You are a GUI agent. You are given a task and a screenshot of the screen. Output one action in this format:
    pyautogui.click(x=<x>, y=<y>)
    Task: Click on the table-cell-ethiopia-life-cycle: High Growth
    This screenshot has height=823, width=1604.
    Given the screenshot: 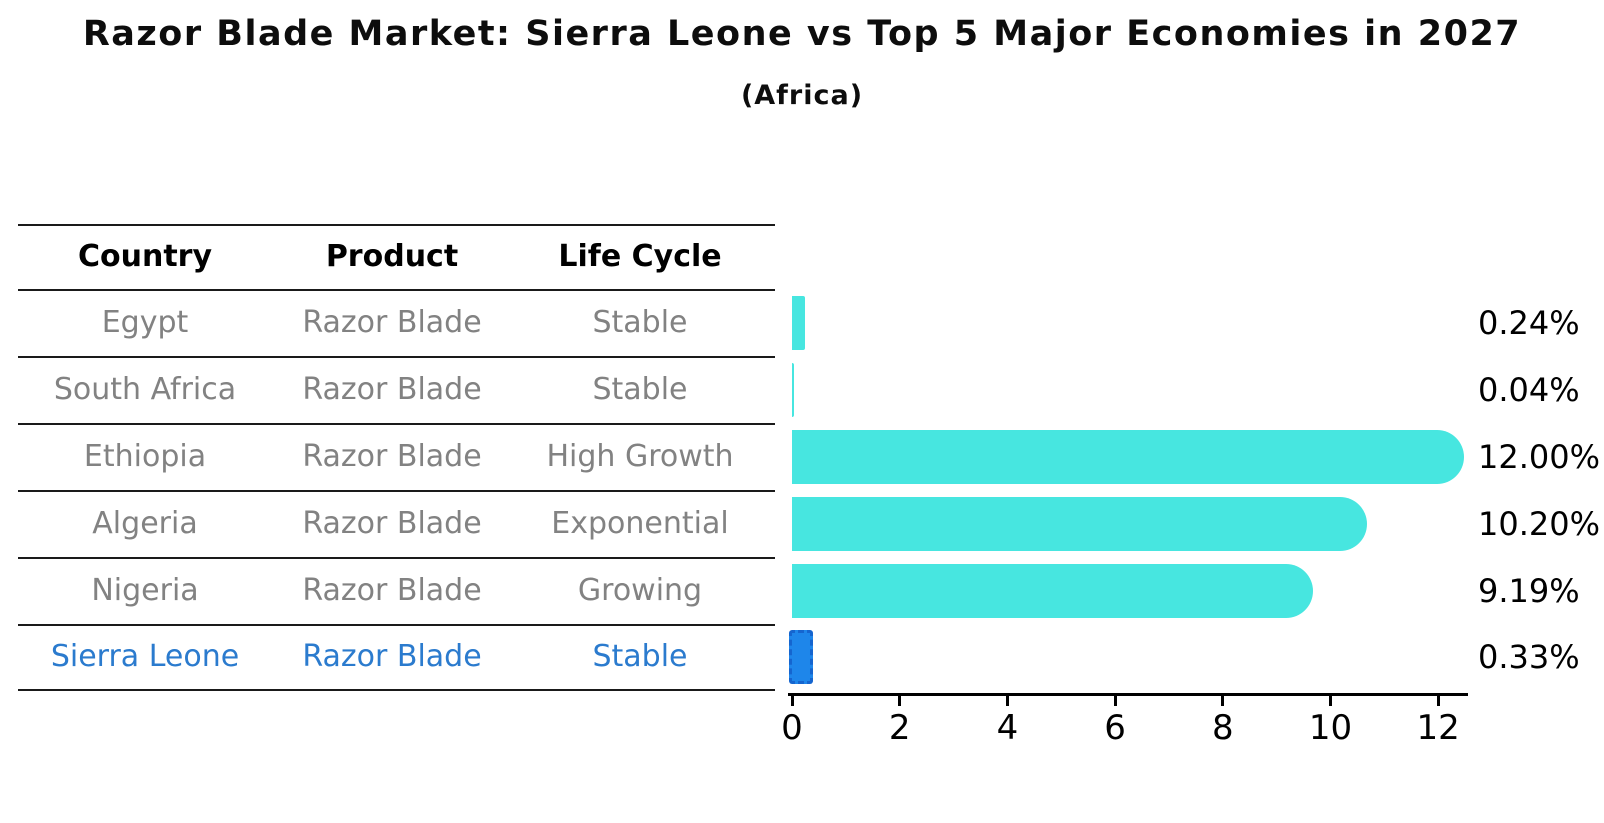 What is the action you would take?
    pyautogui.click(x=640, y=456)
    